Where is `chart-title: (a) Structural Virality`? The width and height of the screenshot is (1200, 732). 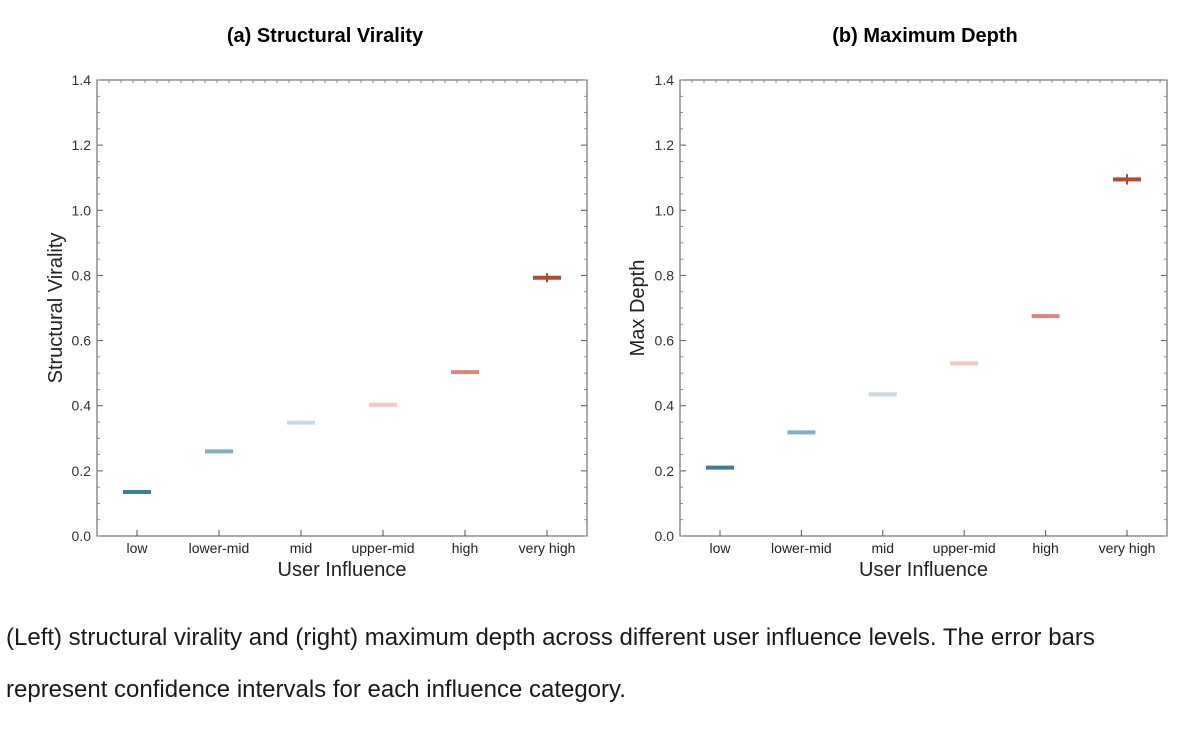
chart-title: (a) Structural Virality is located at coordinates (325, 36).